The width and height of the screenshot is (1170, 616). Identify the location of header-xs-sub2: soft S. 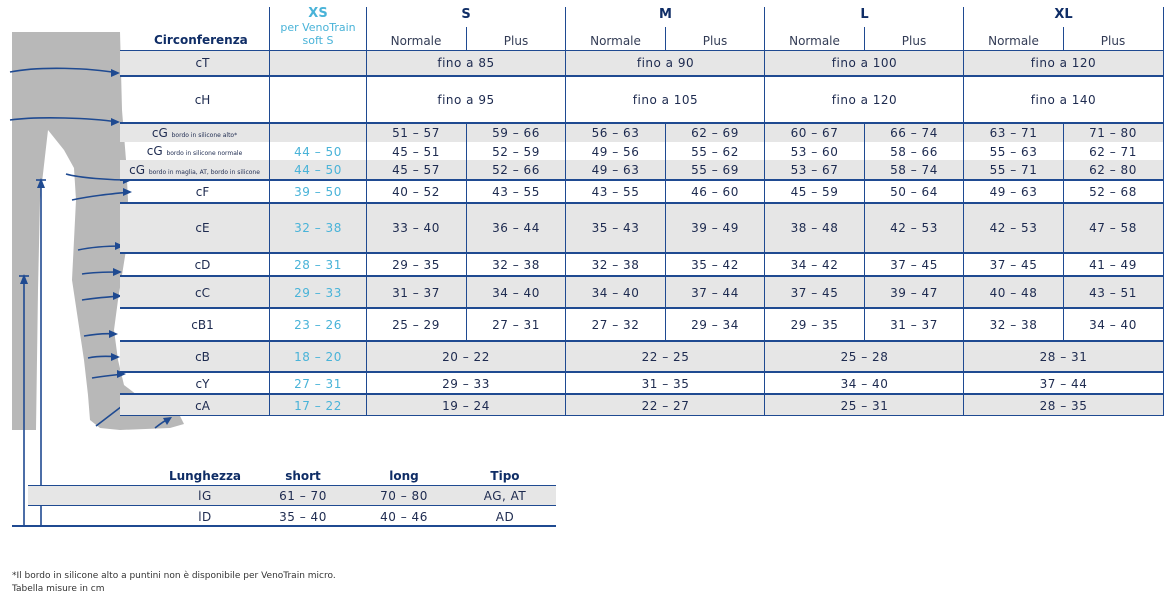
(318, 40).